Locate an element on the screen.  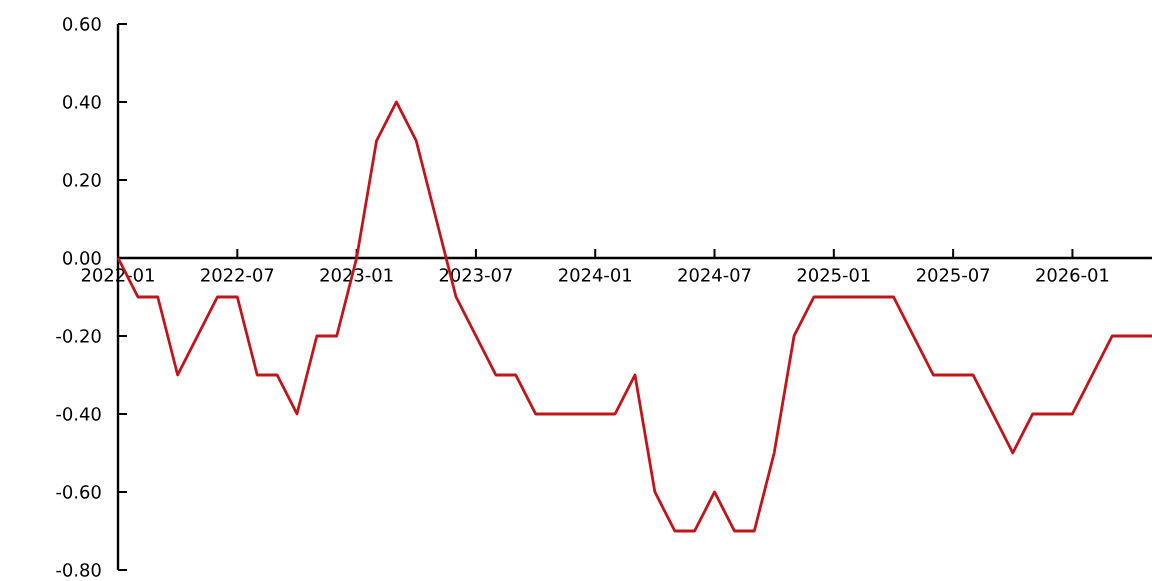
y-tick-label: 0.60 is located at coordinates (82, 24).